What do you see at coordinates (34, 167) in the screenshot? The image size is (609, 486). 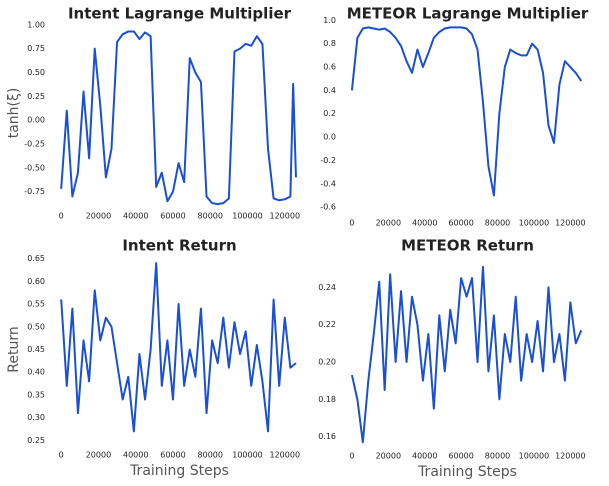 I see `y-tick-label: -0.50` at bounding box center [34, 167].